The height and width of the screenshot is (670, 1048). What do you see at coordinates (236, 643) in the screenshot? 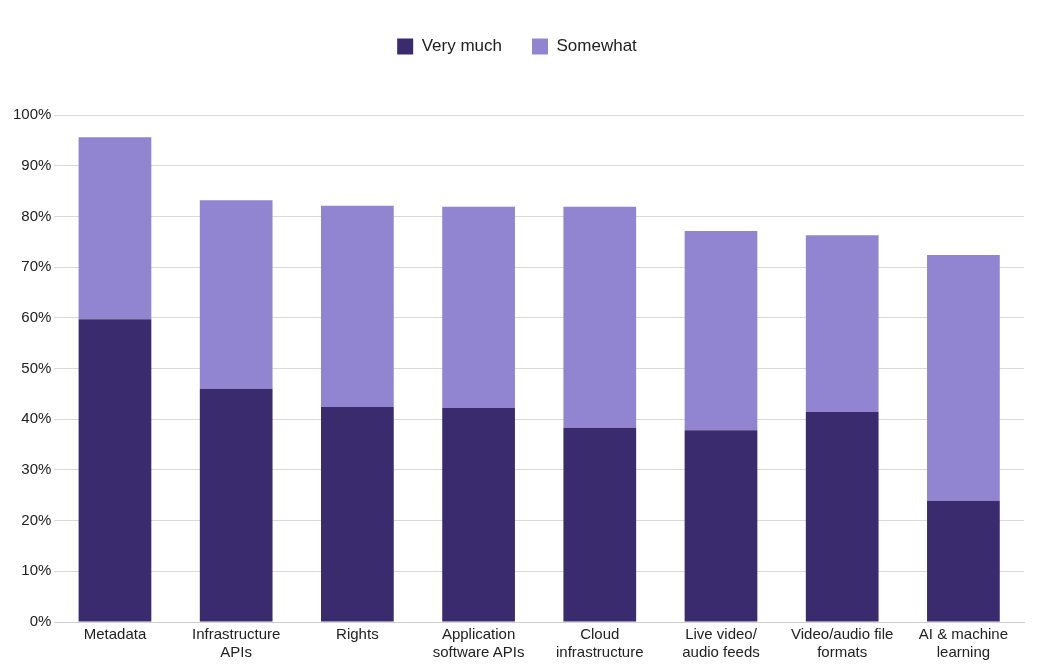
I see `x-tick-label: Infrastructure APIs` at bounding box center [236, 643].